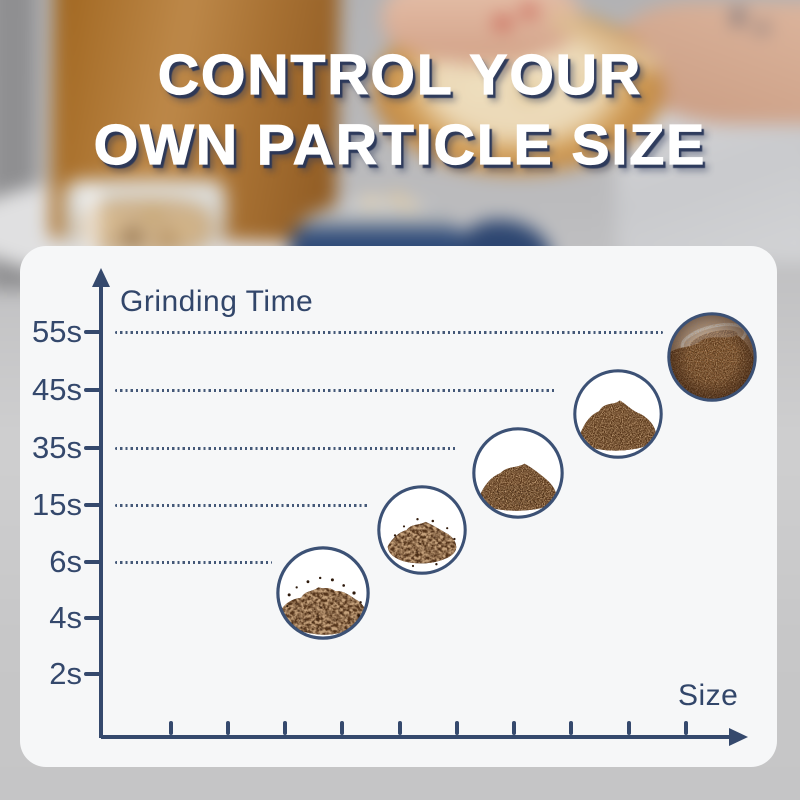 This screenshot has width=800, height=800. What do you see at coordinates (708, 695) in the screenshot?
I see `x-axis-title: Size` at bounding box center [708, 695].